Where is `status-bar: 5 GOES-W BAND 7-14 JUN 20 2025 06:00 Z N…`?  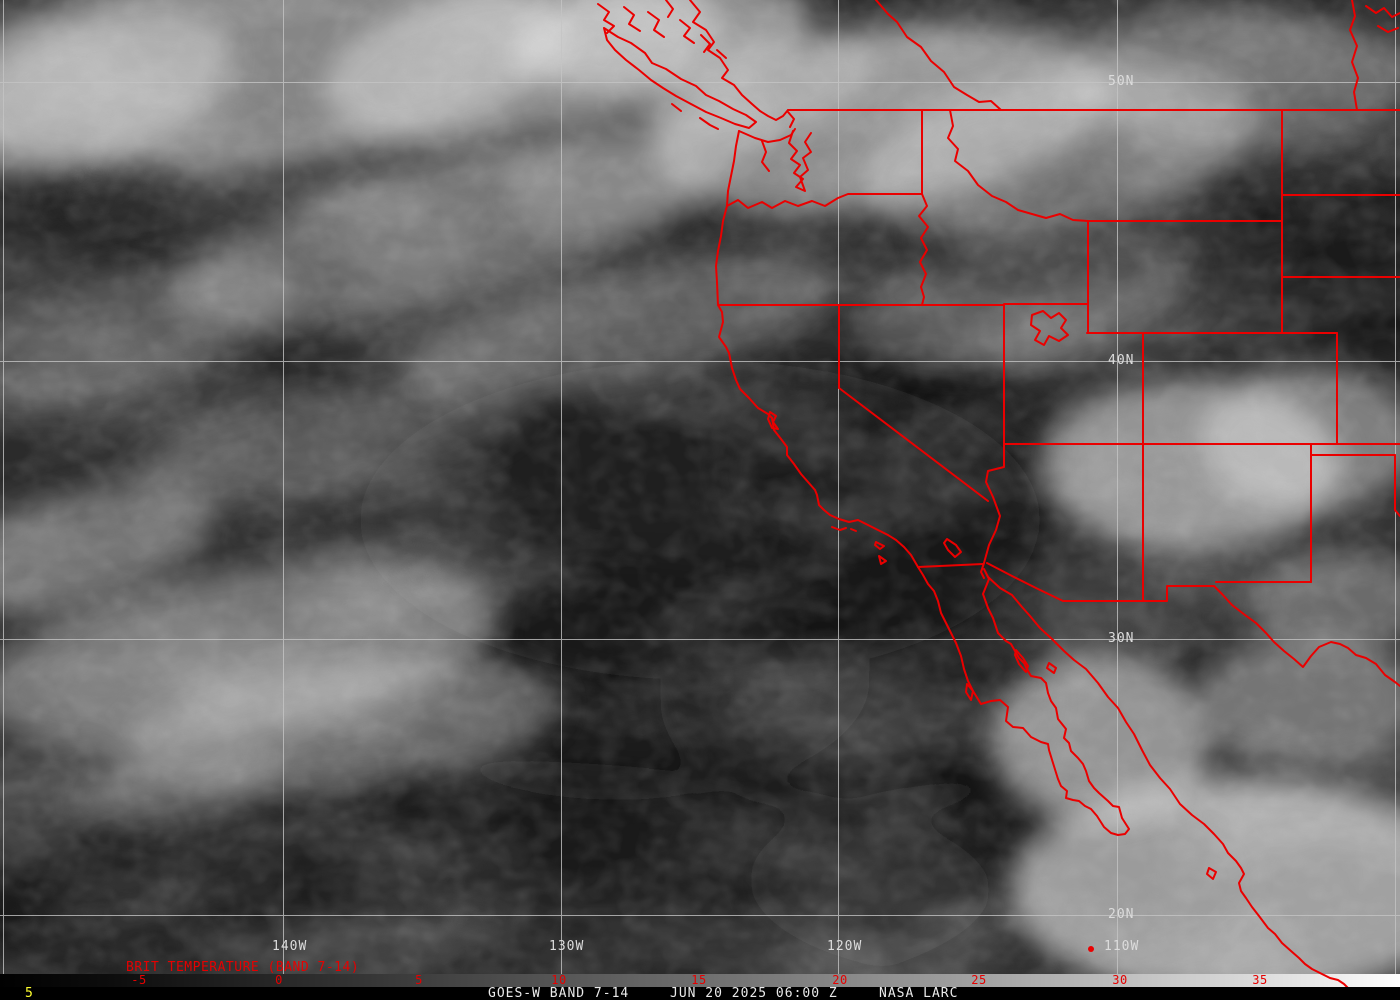 status-bar: 5 GOES-W BAND 7-14 JUN 20 2025 06:00 Z N… is located at coordinates (700, 993).